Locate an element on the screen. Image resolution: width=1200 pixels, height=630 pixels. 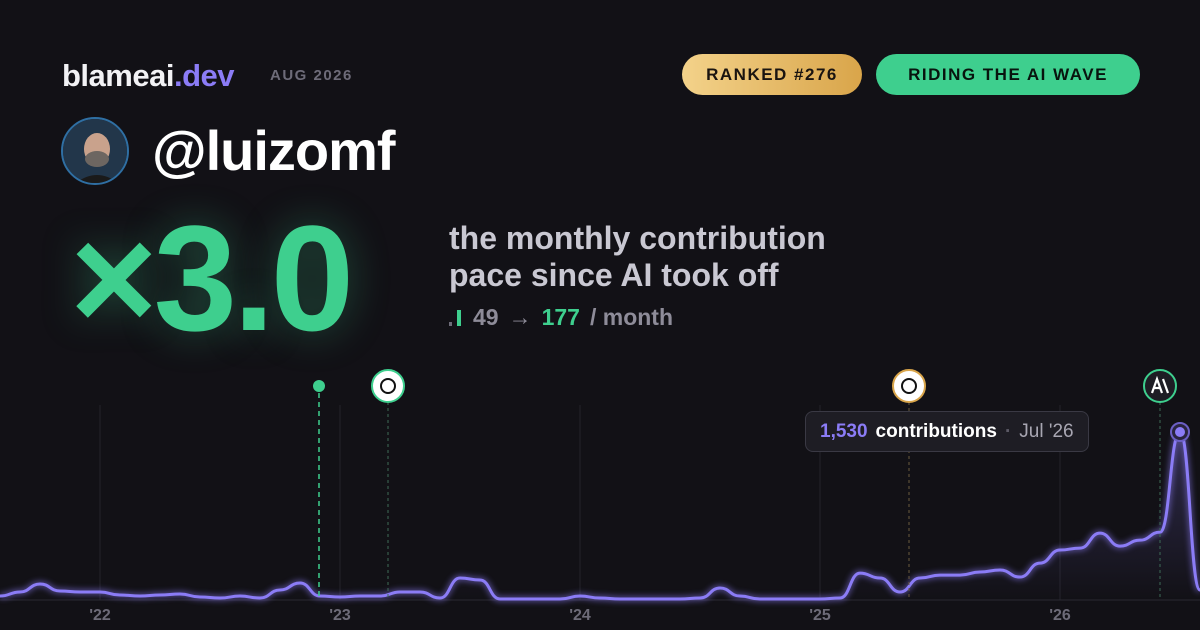
avatar is located at coordinates (95, 151).